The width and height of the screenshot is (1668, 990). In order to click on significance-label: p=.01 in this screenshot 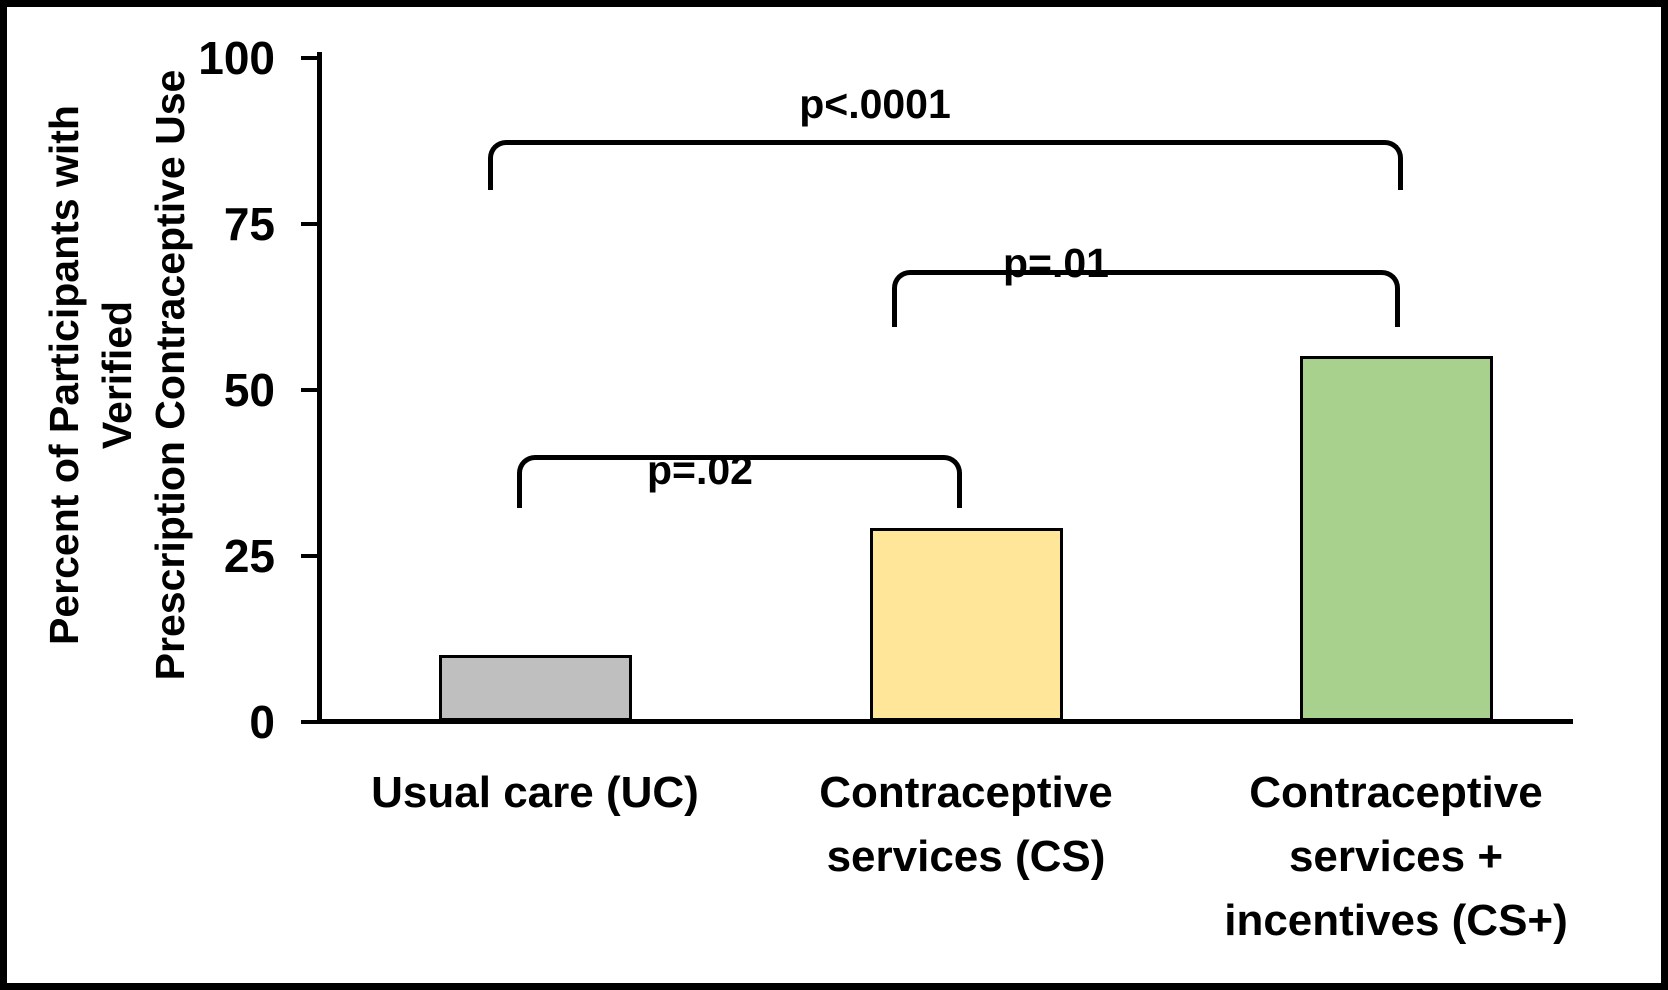, I will do `click(1056, 263)`.